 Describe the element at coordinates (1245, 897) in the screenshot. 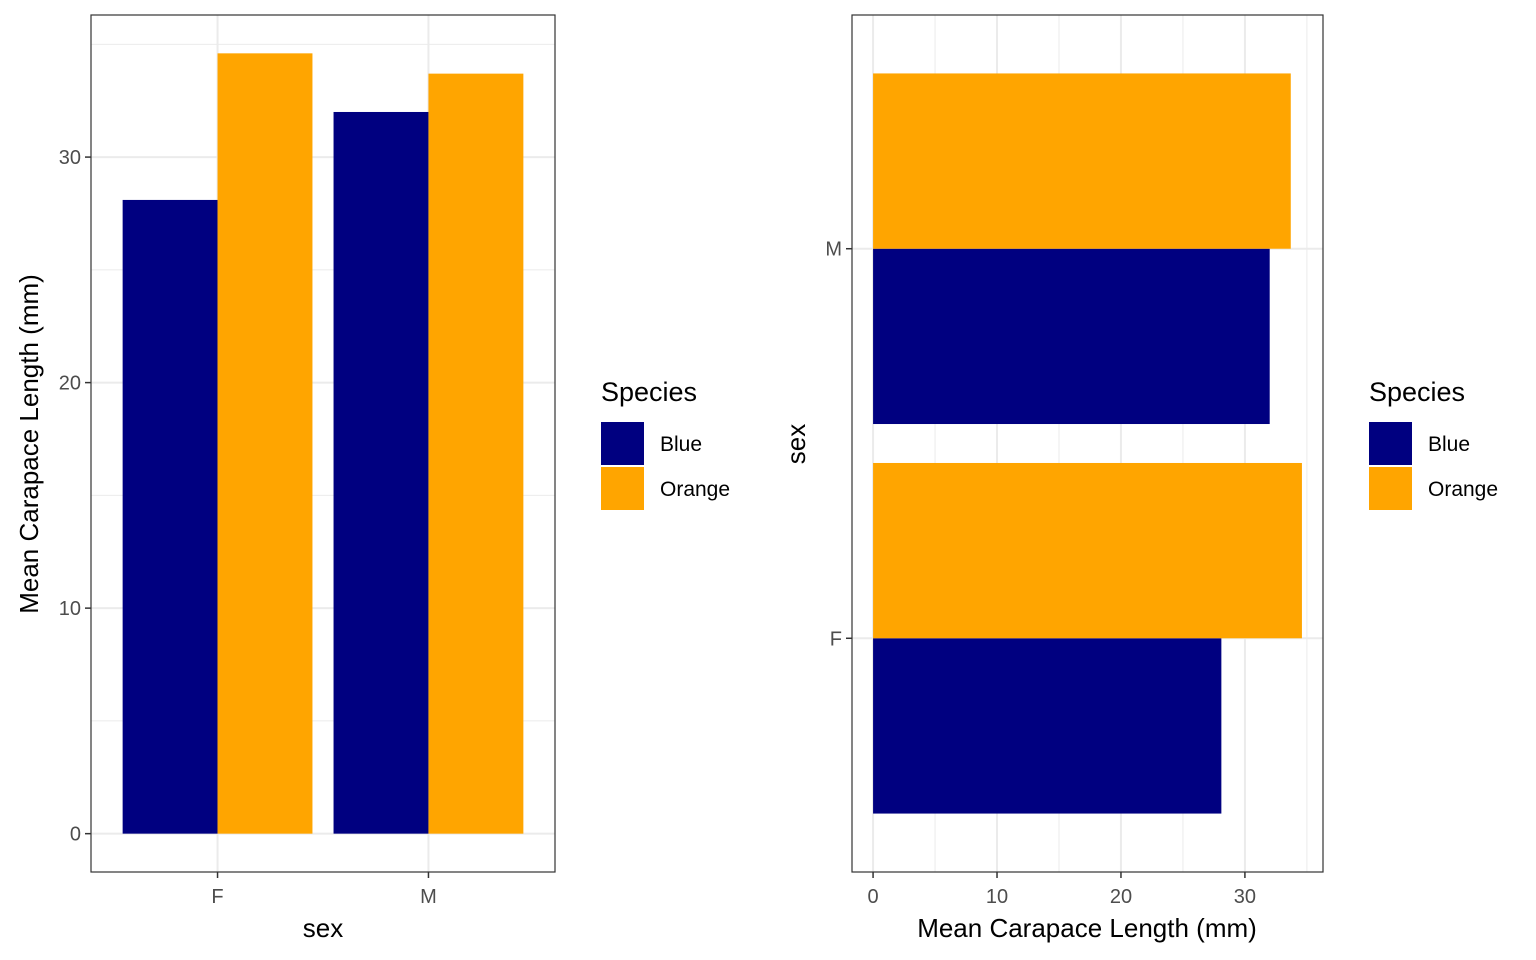

I see `x-tick-label: 30` at that location.